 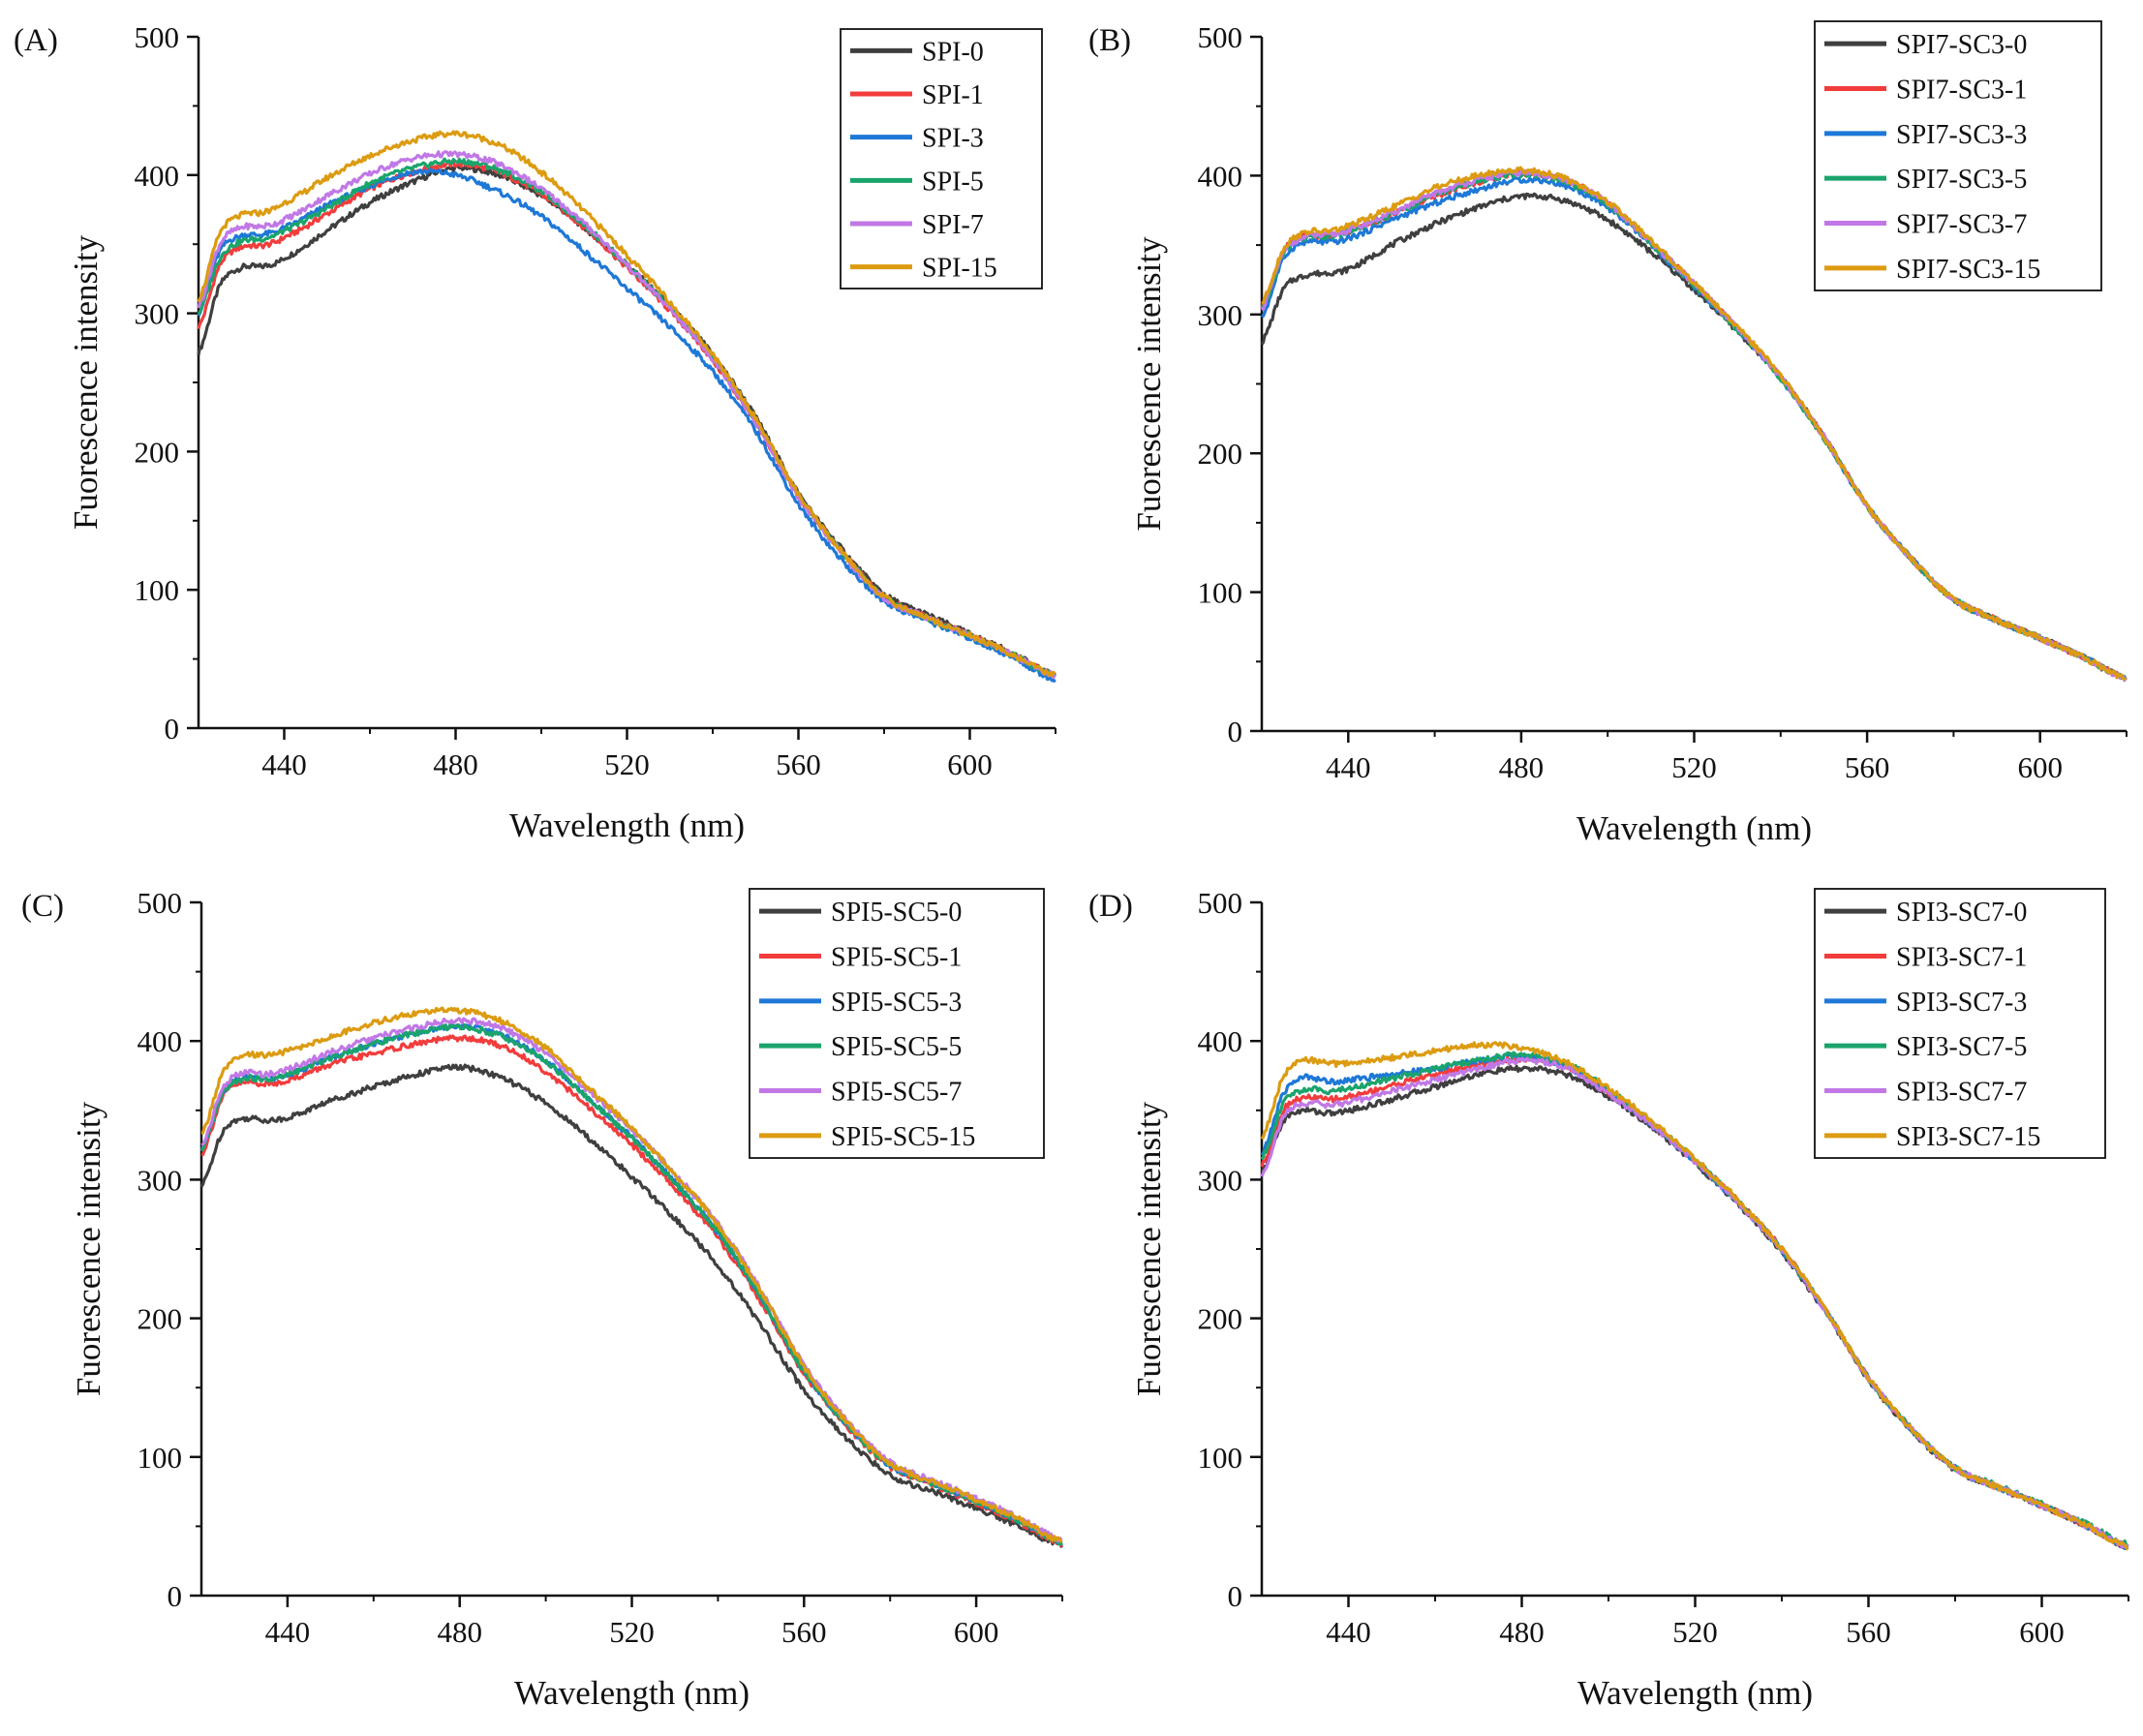 I want to click on legend-entry: SPI-15, so click(x=959, y=269).